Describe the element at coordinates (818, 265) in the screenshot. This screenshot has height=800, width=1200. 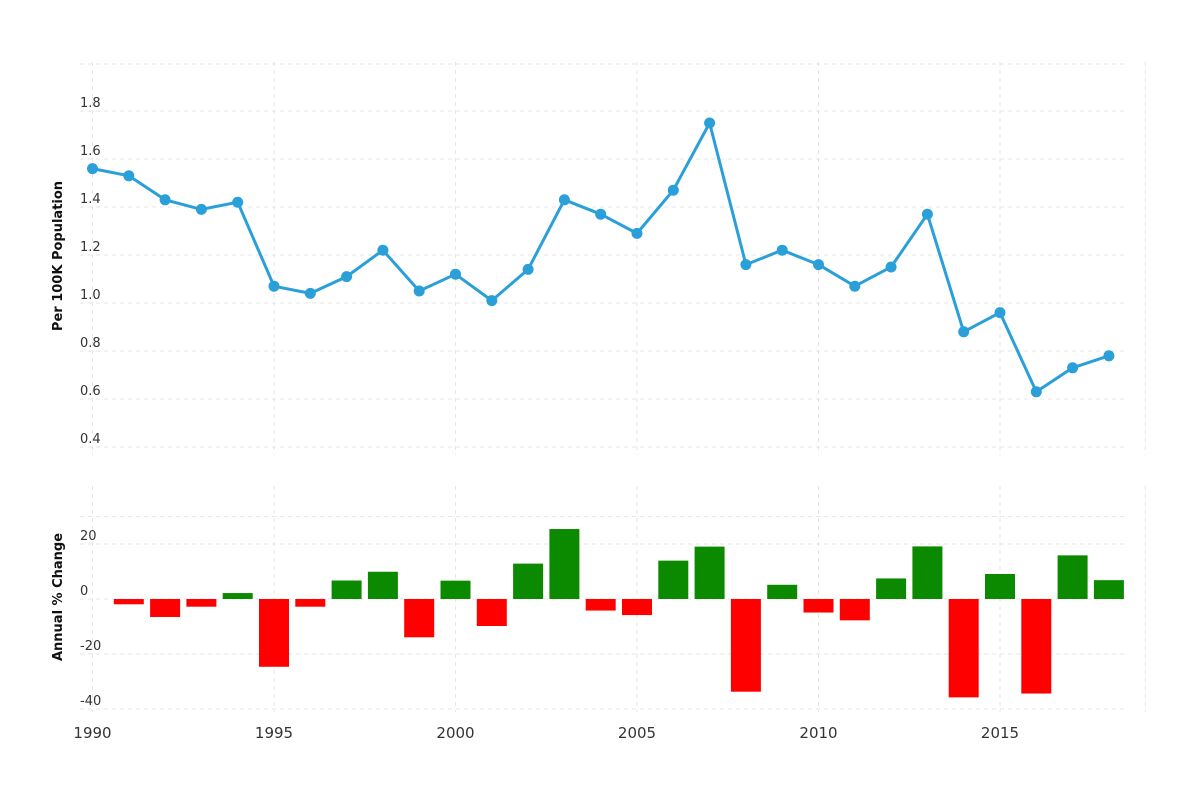
I see `point-2010` at that location.